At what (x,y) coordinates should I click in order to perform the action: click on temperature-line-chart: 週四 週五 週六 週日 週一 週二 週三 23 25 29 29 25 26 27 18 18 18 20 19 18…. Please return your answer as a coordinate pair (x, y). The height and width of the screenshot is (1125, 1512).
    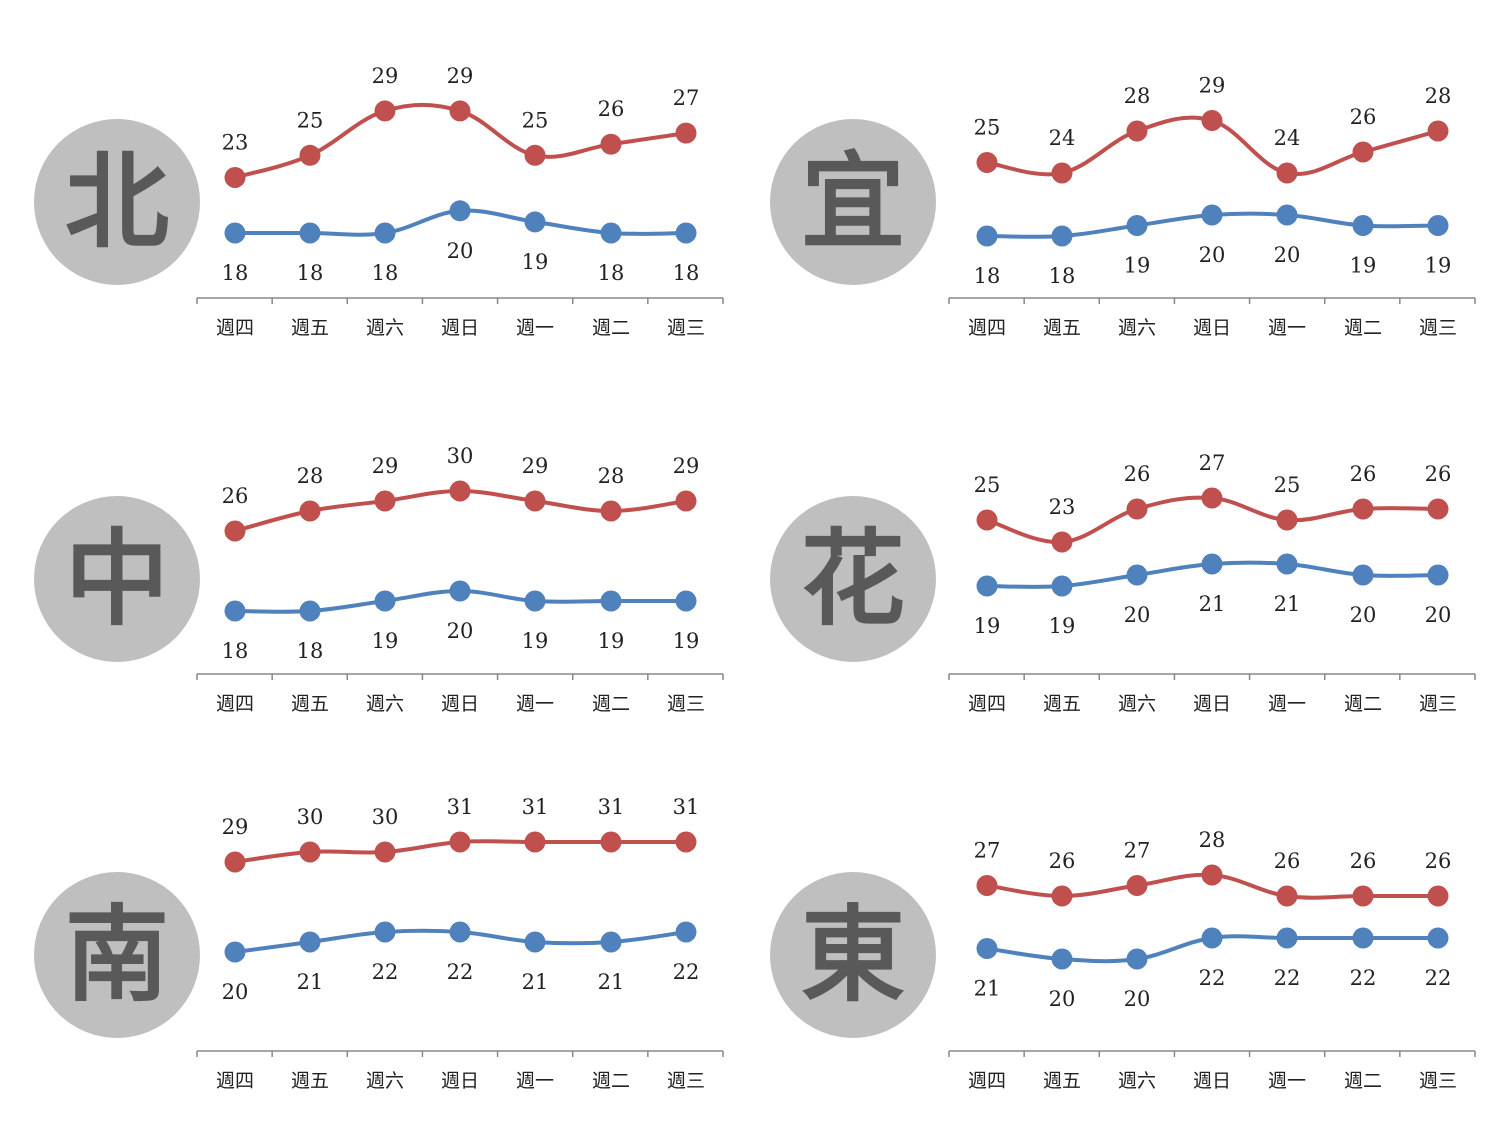
    Looking at the image, I should click on (460, 201).